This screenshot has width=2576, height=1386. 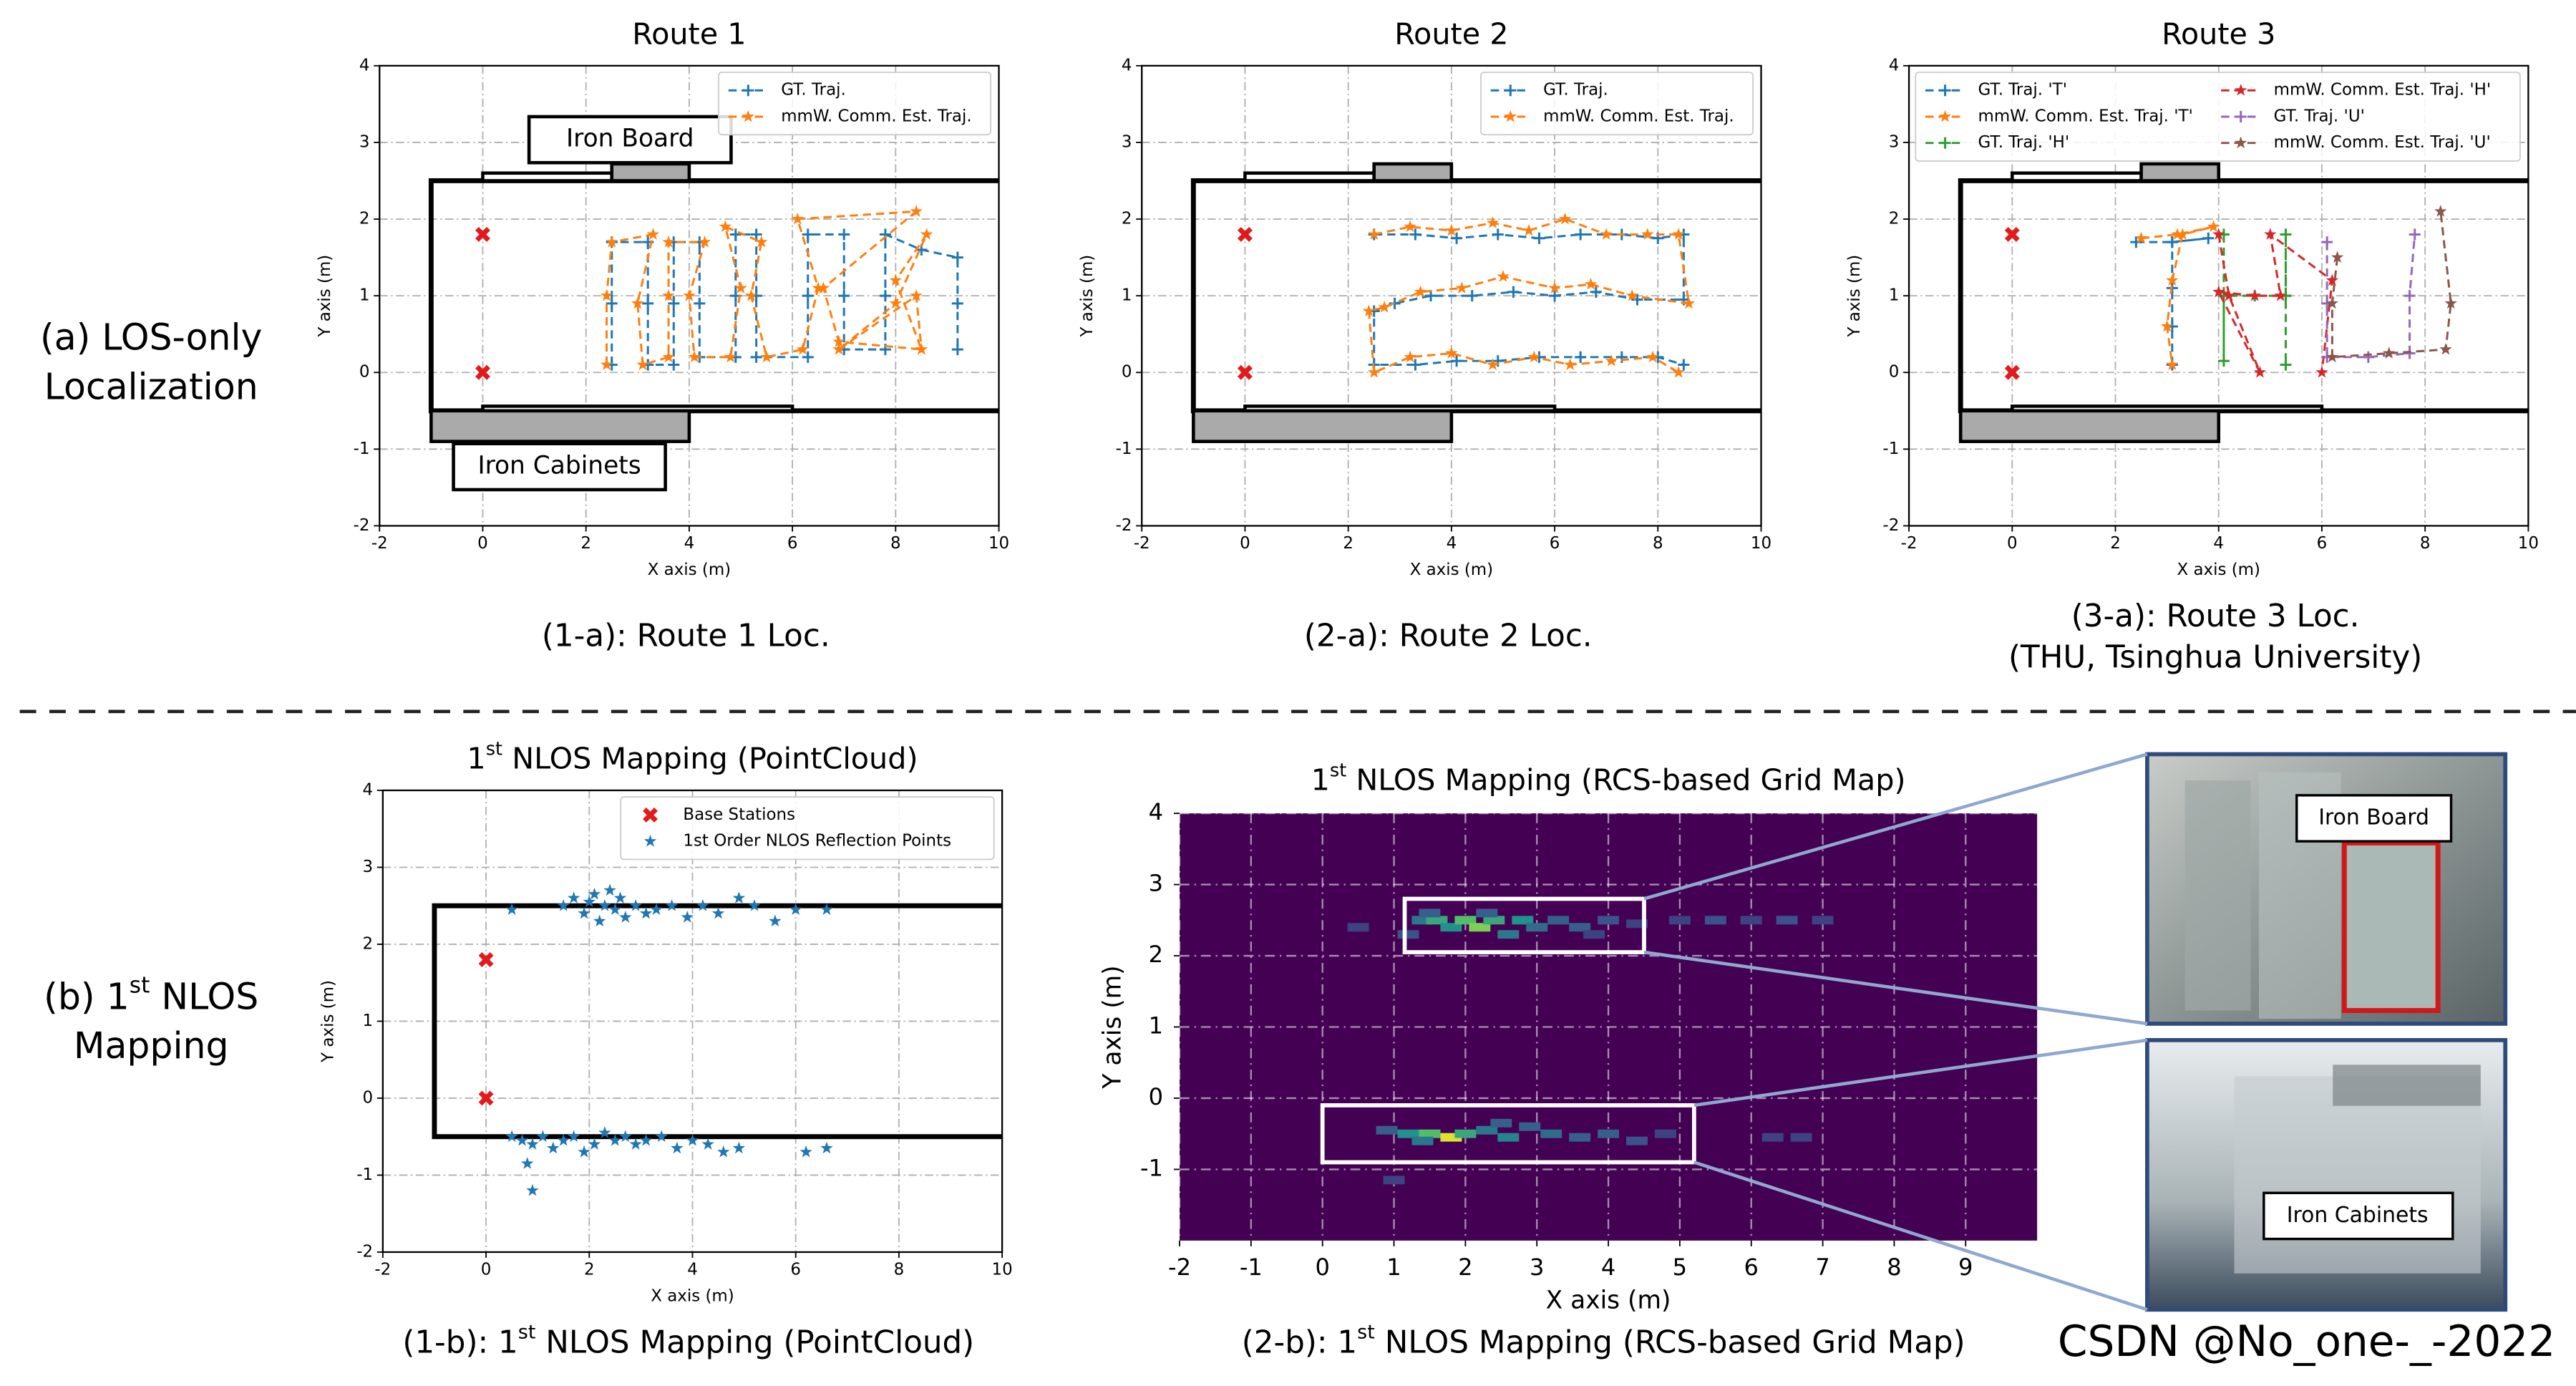 I want to click on chart-title-part: NLOS Mapping (RCS-based Grid Map), so click(x=1625, y=780).